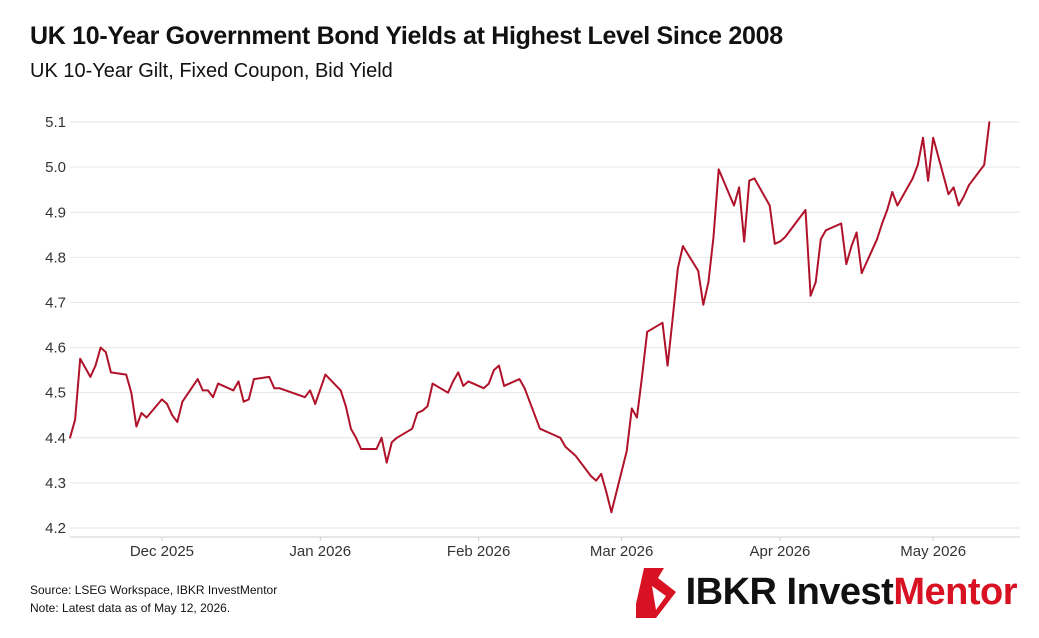 This screenshot has height=638, width=1039. Describe the element at coordinates (655, 593) in the screenshot. I see `ibkr-logo-icon` at that location.